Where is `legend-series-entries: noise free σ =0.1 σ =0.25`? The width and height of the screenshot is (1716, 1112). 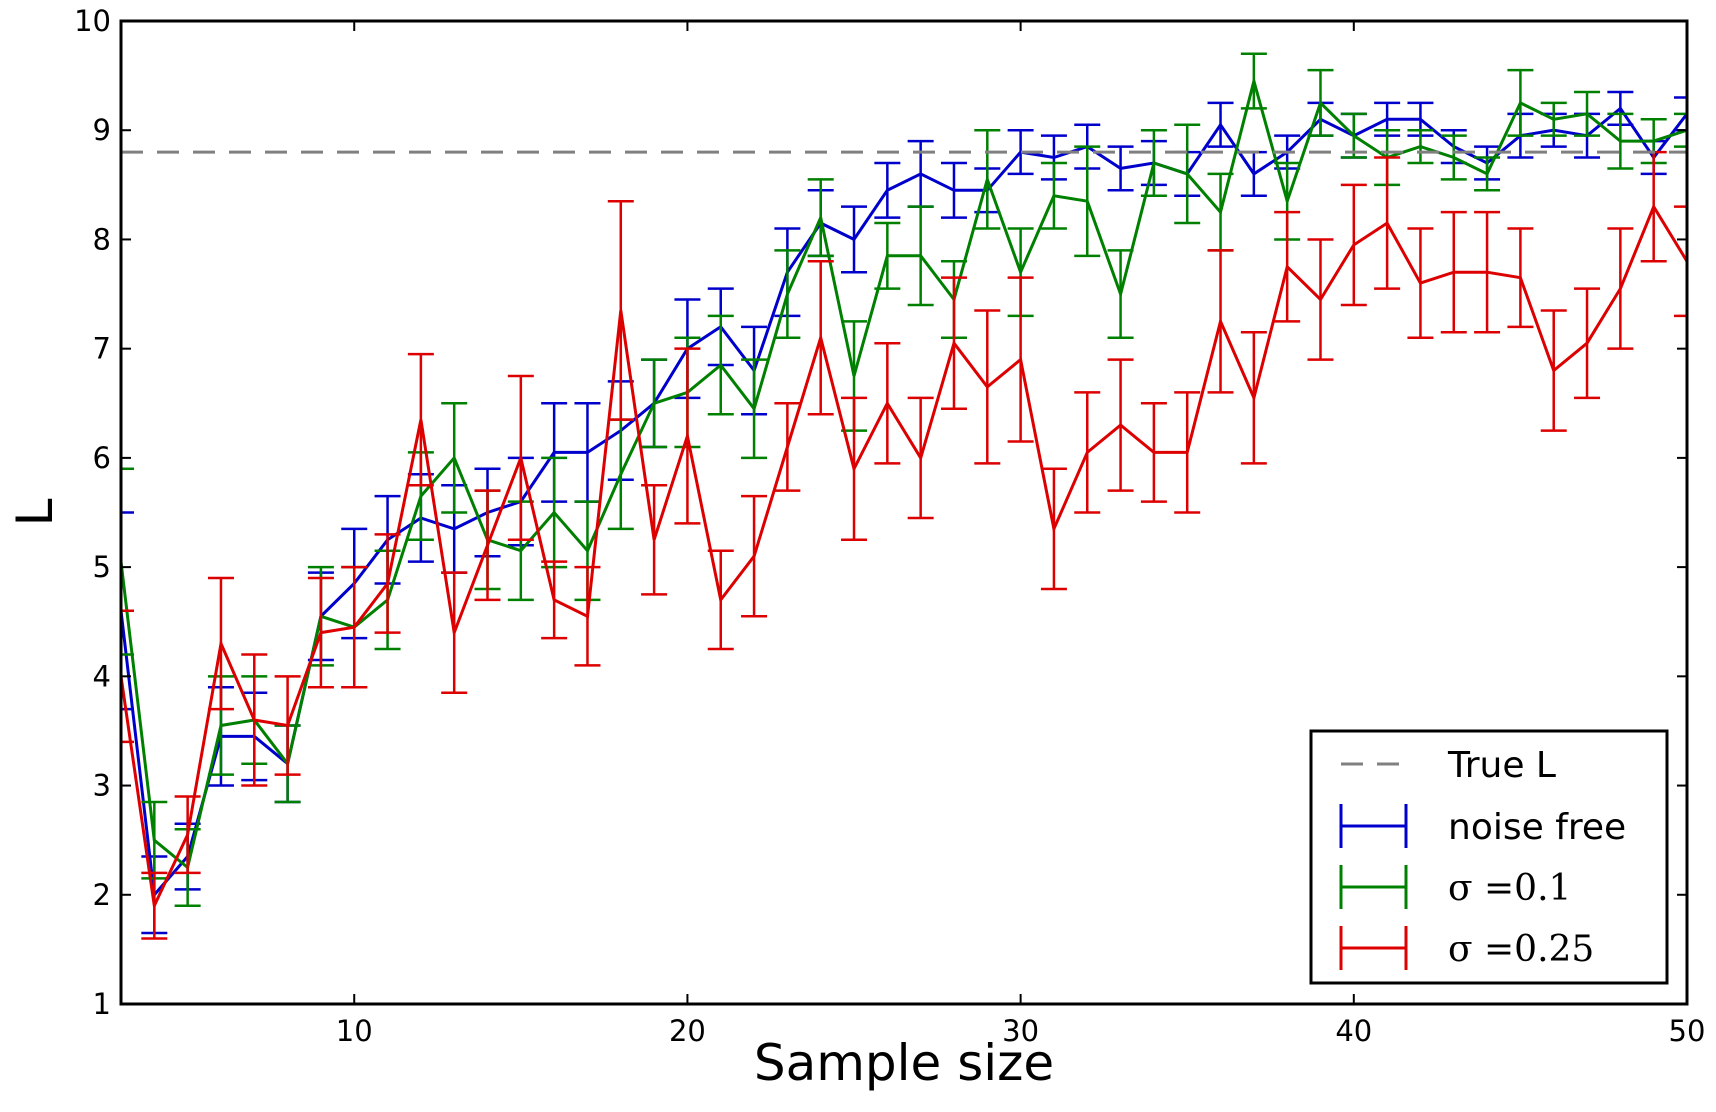 legend-series-entries: noise free σ =0.1 σ =0.25 is located at coordinates (1482, 887).